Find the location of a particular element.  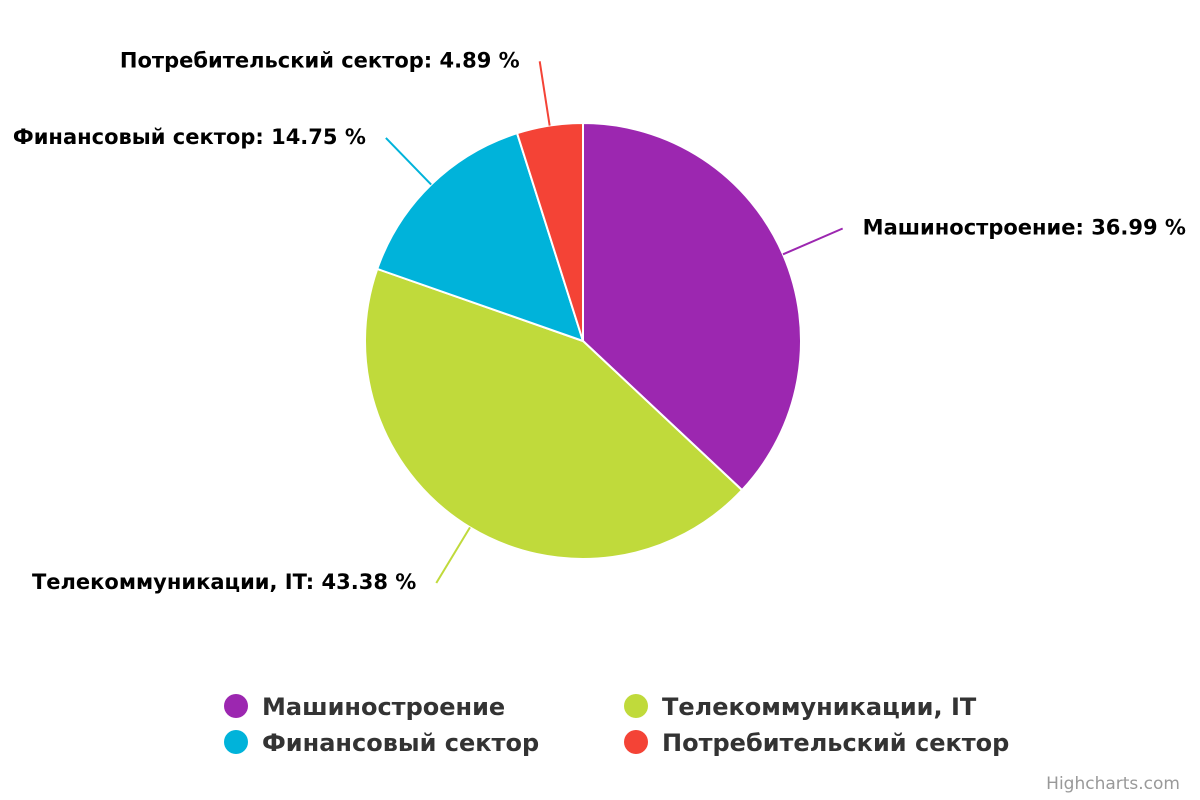

legend-label: Финансовый сектор is located at coordinates (400, 743).